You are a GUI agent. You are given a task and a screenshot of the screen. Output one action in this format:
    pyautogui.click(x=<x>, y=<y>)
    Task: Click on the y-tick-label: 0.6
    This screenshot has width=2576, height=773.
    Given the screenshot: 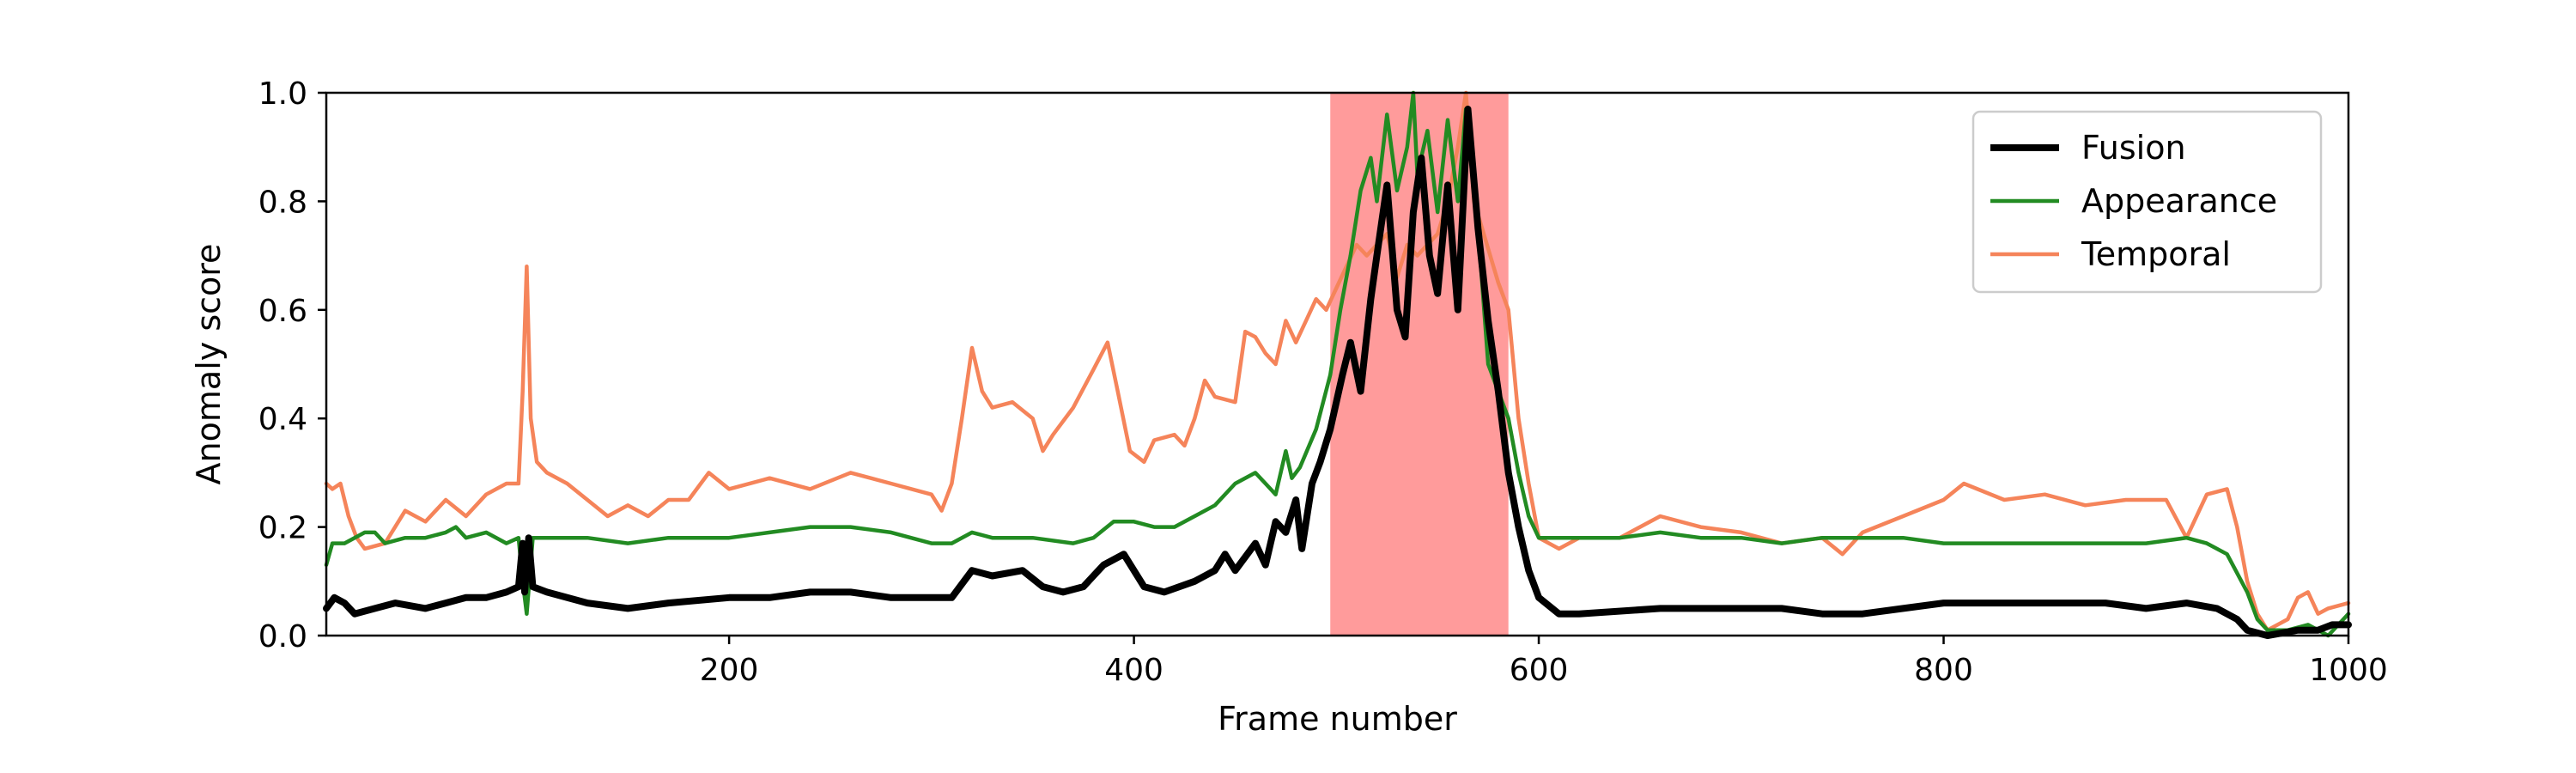 What is the action you would take?
    pyautogui.click(x=282, y=311)
    